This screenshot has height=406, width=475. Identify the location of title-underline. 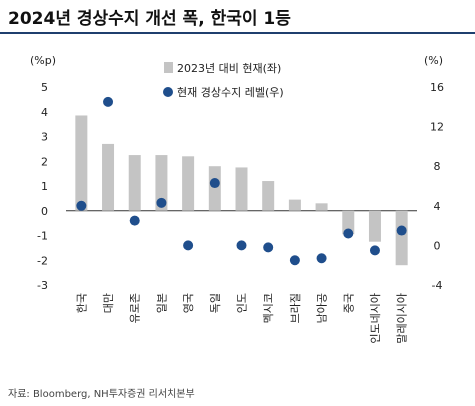
(237, 33).